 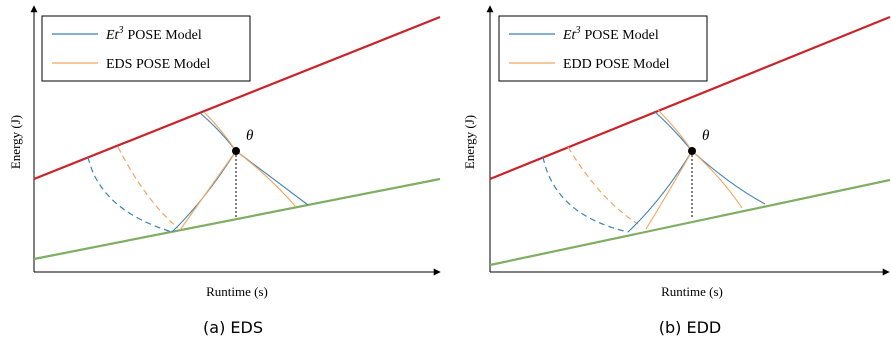 What do you see at coordinates (669, 190) in the screenshot?
I see `edd-left-curve` at bounding box center [669, 190].